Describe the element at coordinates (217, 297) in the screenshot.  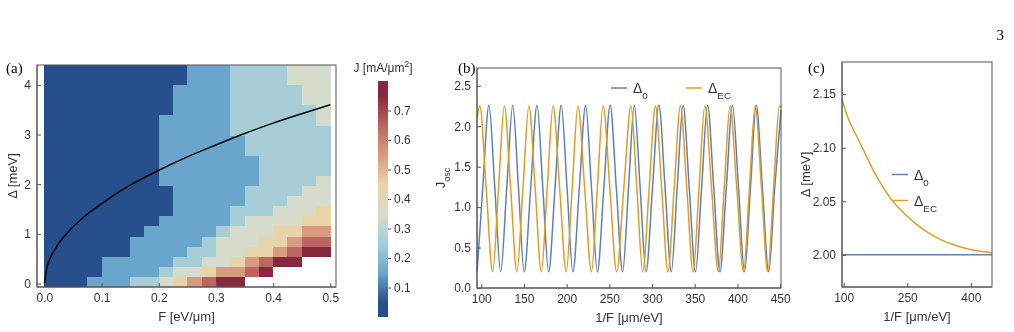
I see `x-tick-label: 0.3` at that location.